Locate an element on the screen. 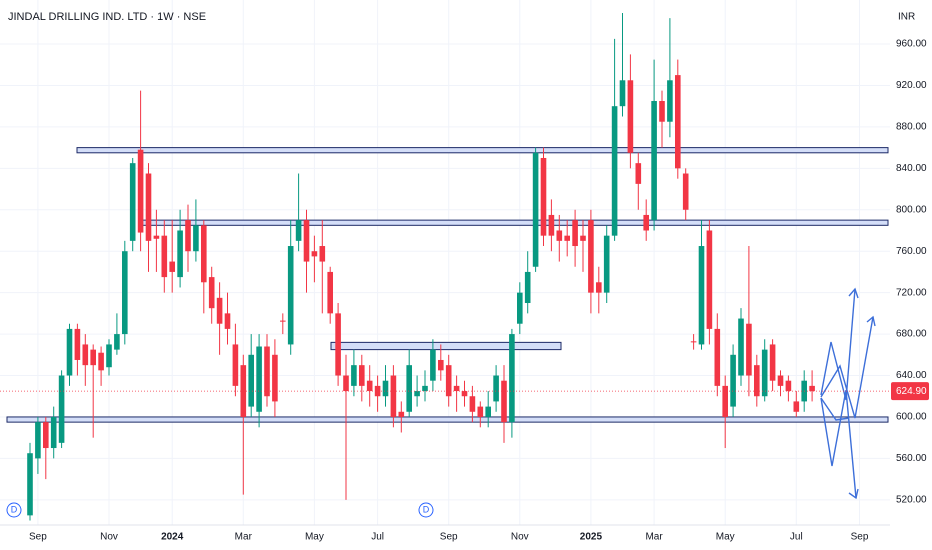 The height and width of the screenshot is (550, 932). marker-circle is located at coordinates (426, 510).